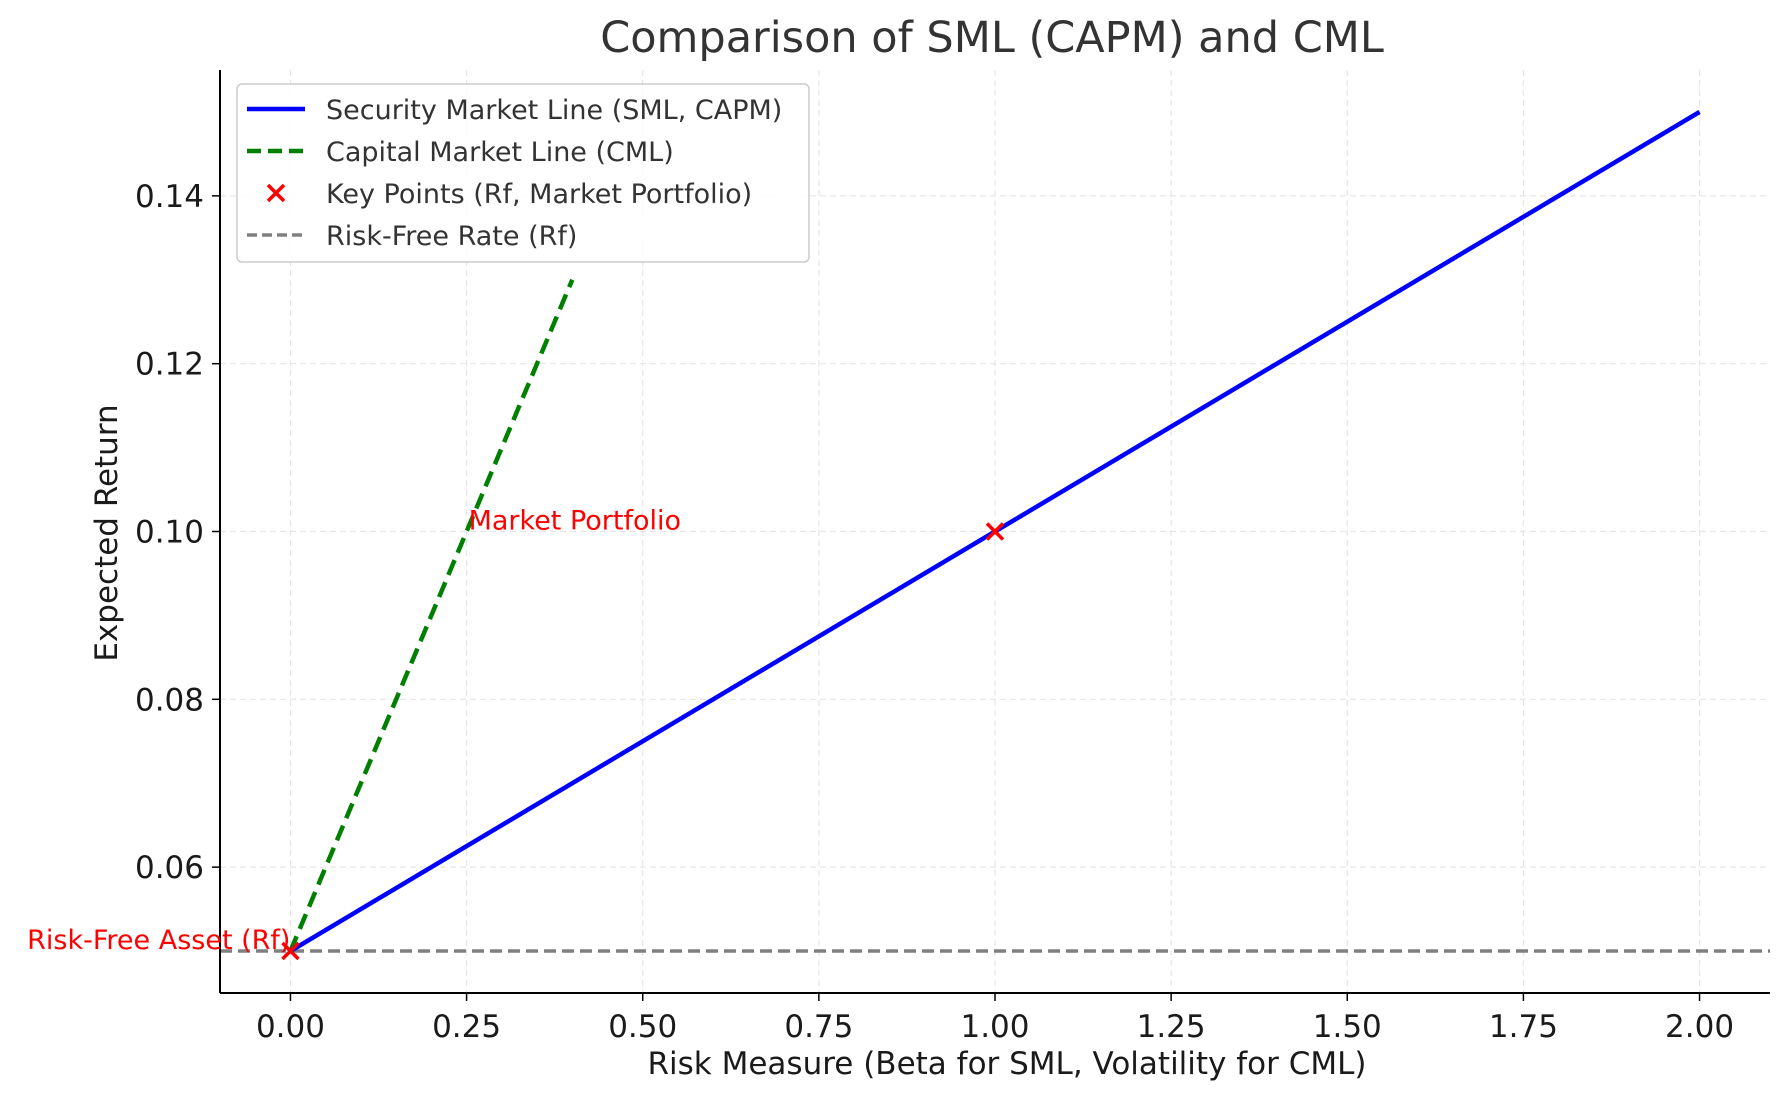 Image resolution: width=1790 pixels, height=1101 pixels. What do you see at coordinates (1171, 1027) in the screenshot?
I see `x-tick-label: 1.25` at bounding box center [1171, 1027].